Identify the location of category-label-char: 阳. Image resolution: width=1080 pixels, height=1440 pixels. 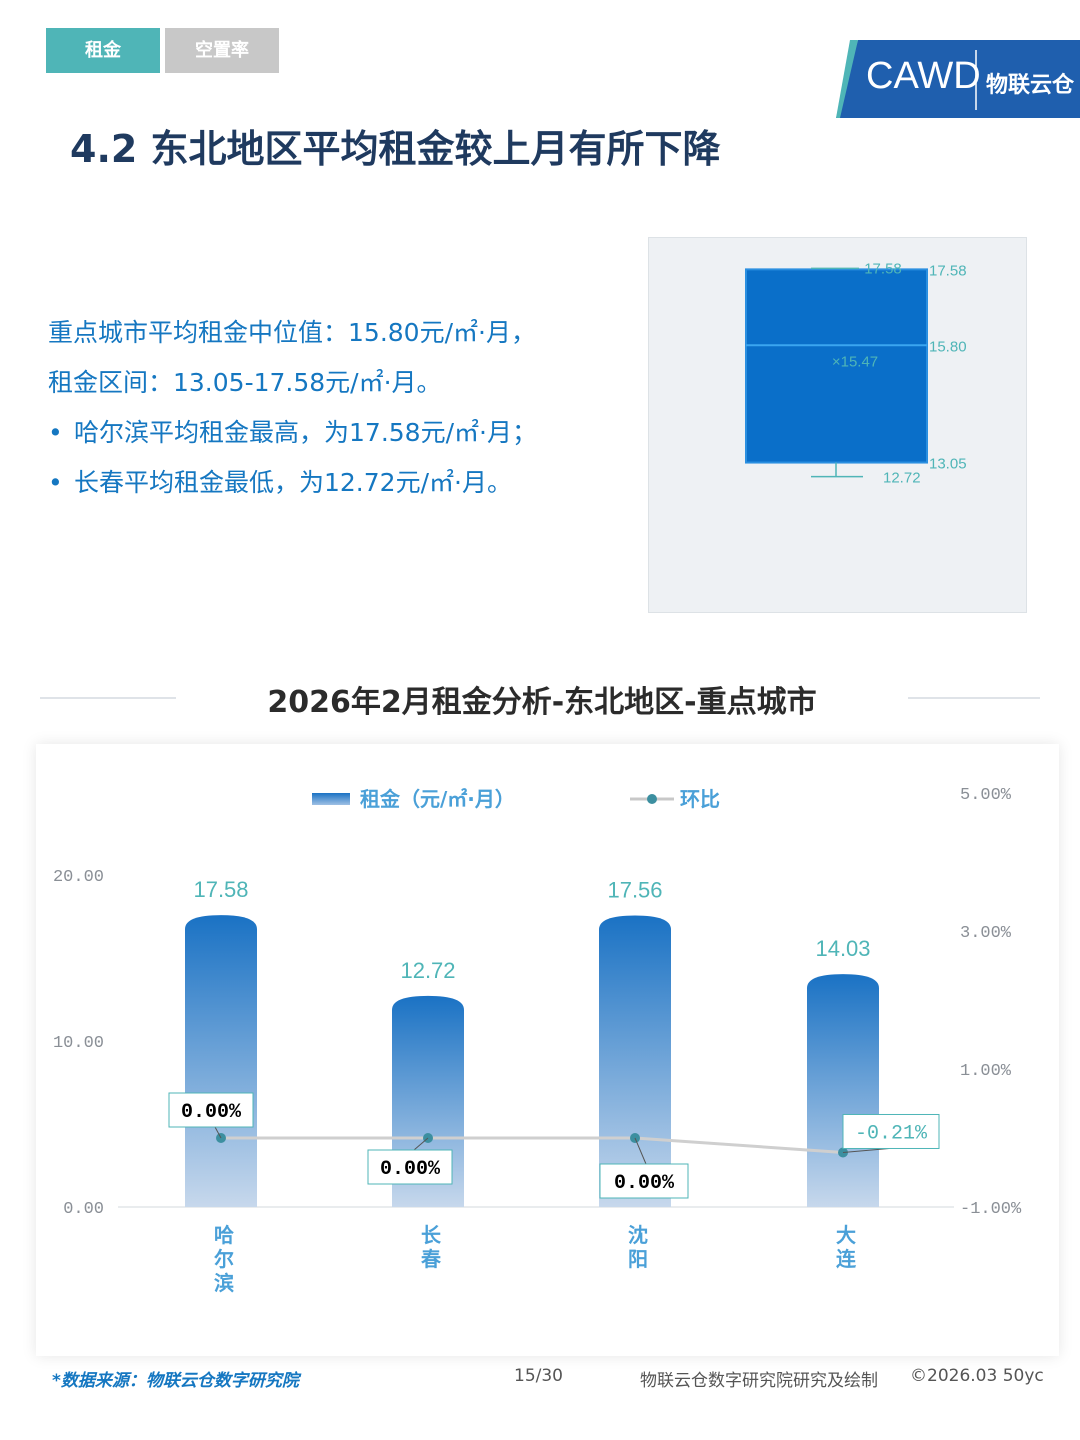
(638, 1259).